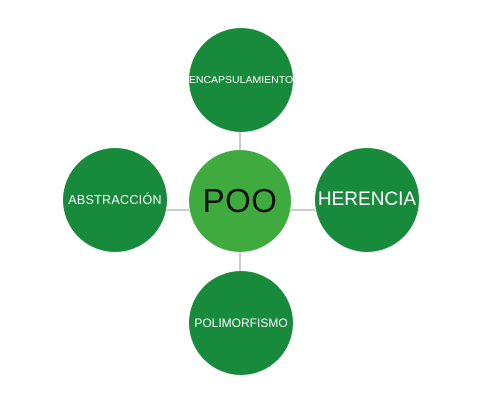 The width and height of the screenshot is (480, 403). I want to click on node-center-poo: POO, so click(240, 201).